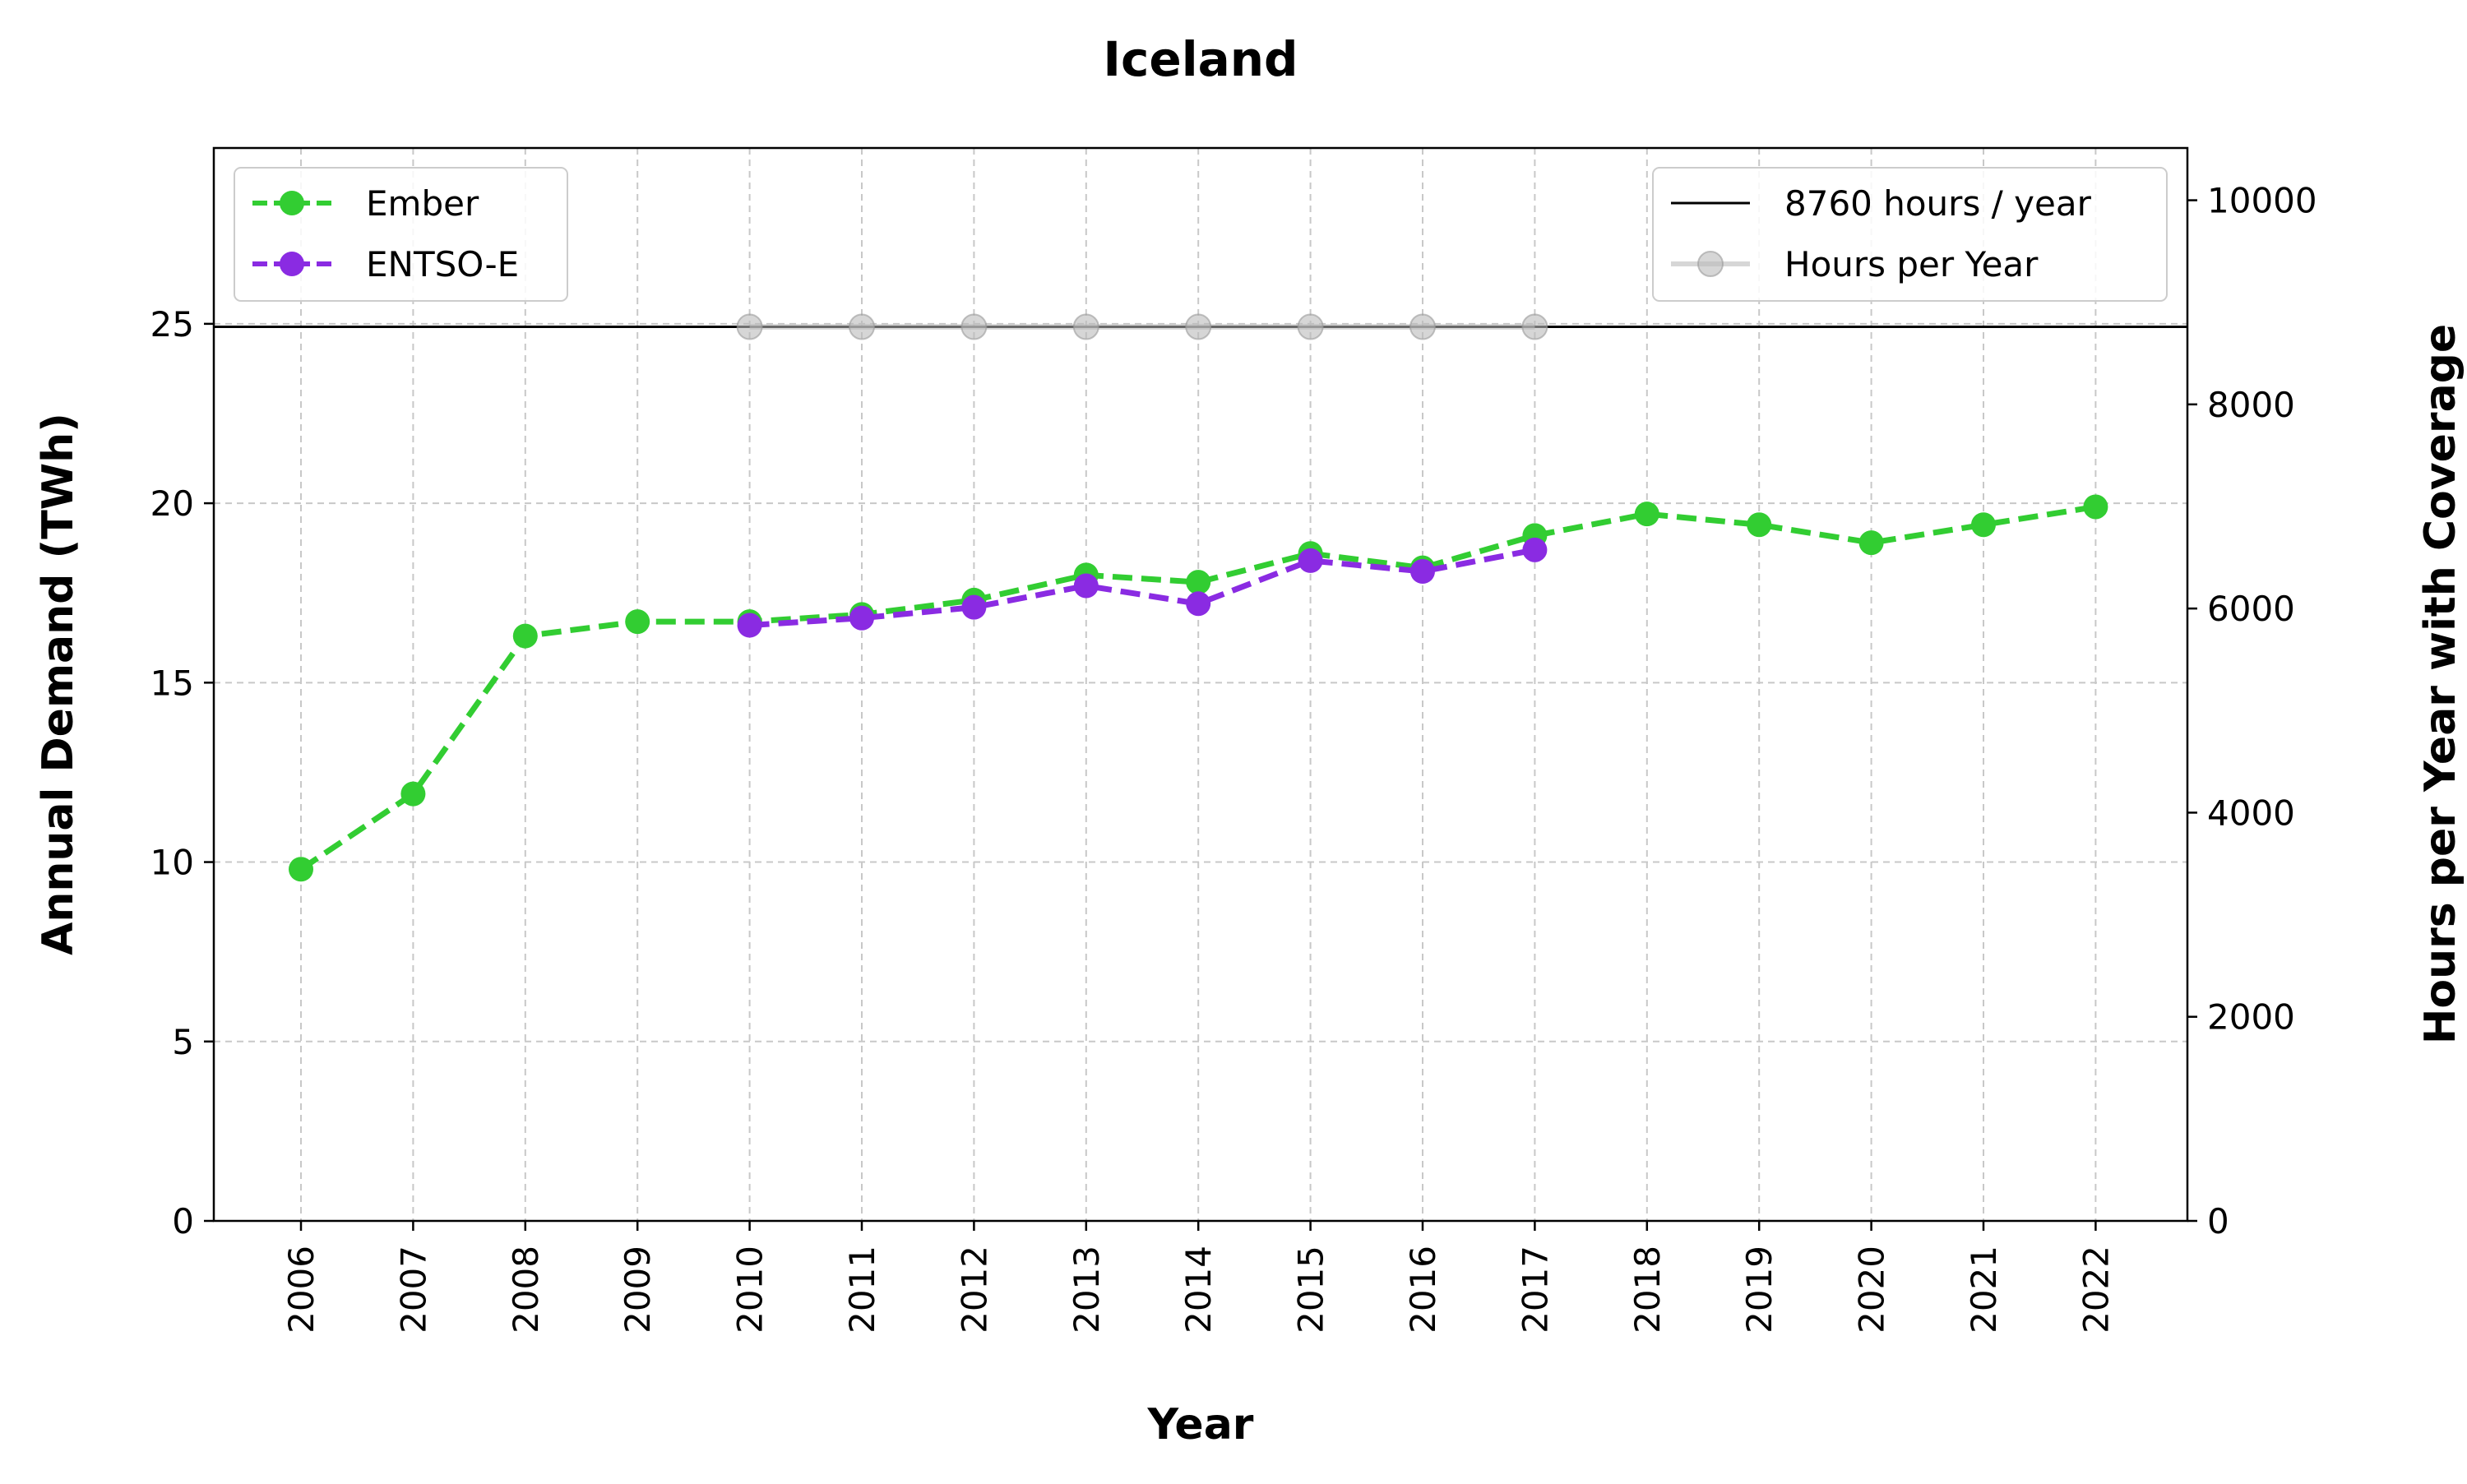  Describe the element at coordinates (1984, 1290) in the screenshot. I see `x-tick-label: 2021` at that location.